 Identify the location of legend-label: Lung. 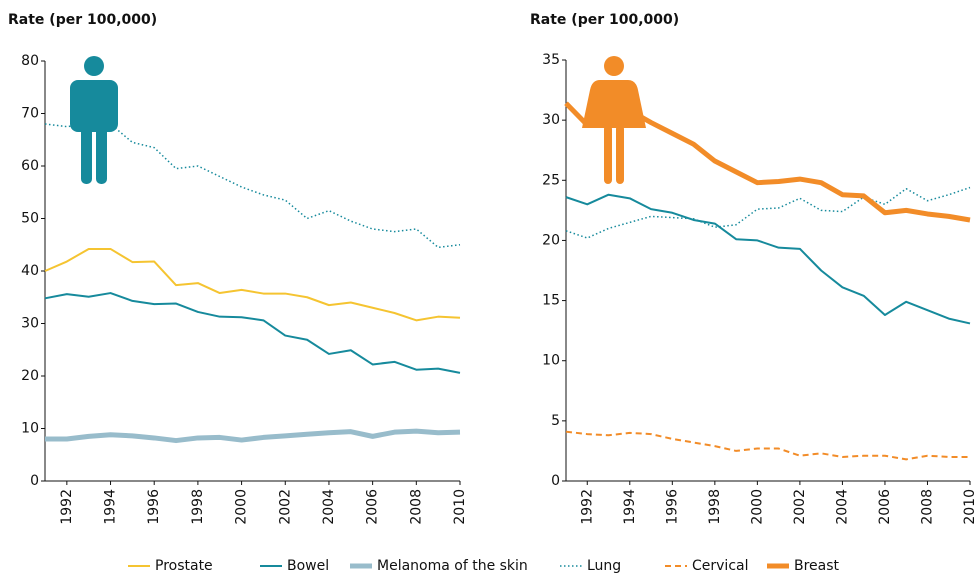
(604, 566).